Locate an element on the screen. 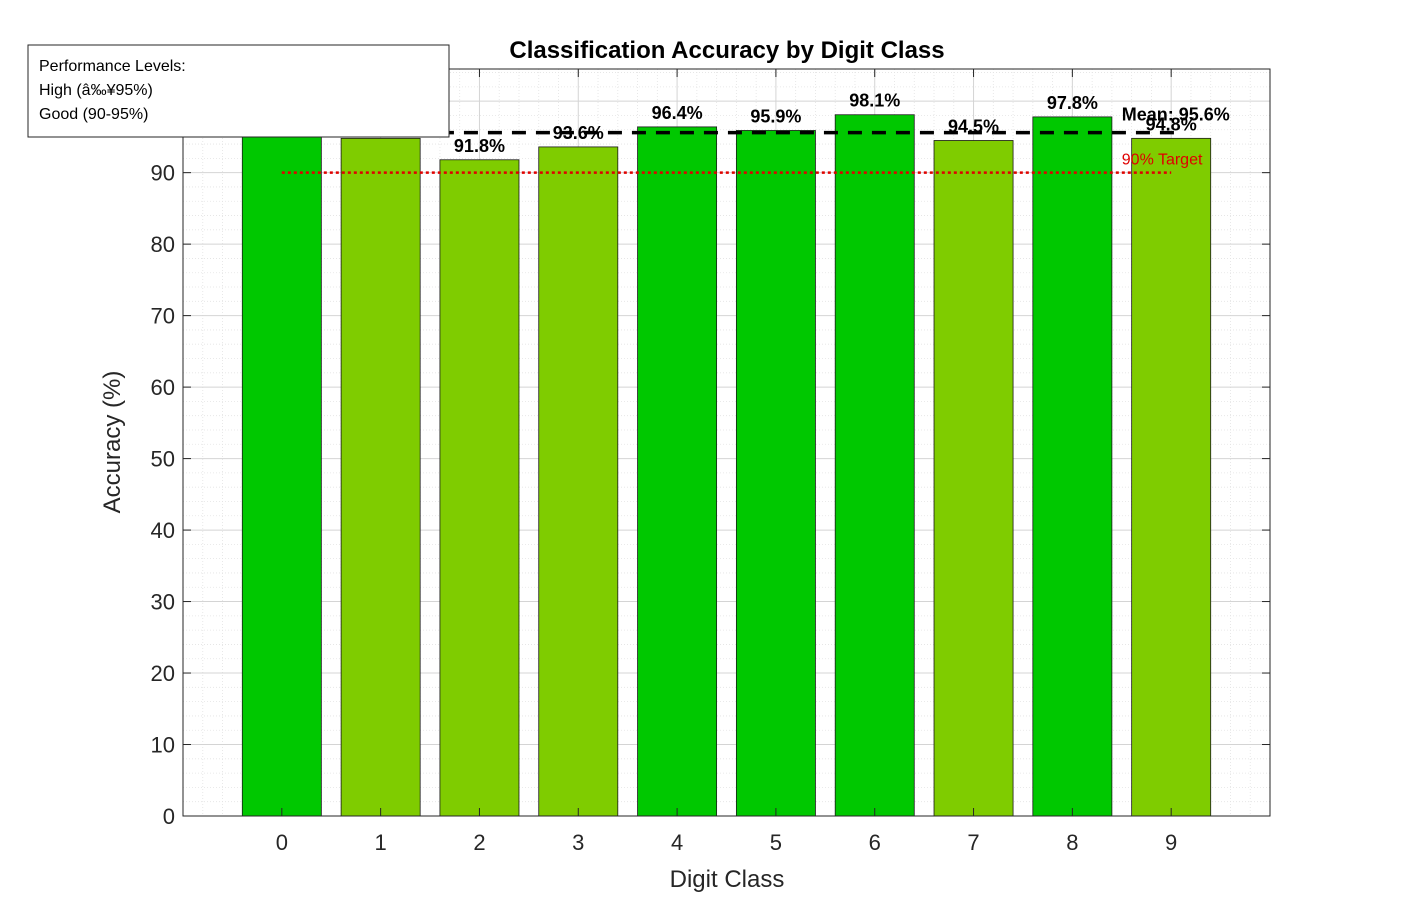 The height and width of the screenshot is (917, 1406). legend-entry-good: Good (90-95%) is located at coordinates (93, 114).